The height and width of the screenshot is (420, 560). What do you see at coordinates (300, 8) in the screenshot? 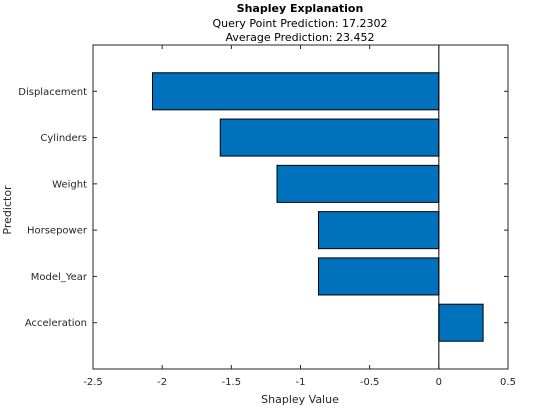
I see `chart-title: Shapley Explanation` at bounding box center [300, 8].